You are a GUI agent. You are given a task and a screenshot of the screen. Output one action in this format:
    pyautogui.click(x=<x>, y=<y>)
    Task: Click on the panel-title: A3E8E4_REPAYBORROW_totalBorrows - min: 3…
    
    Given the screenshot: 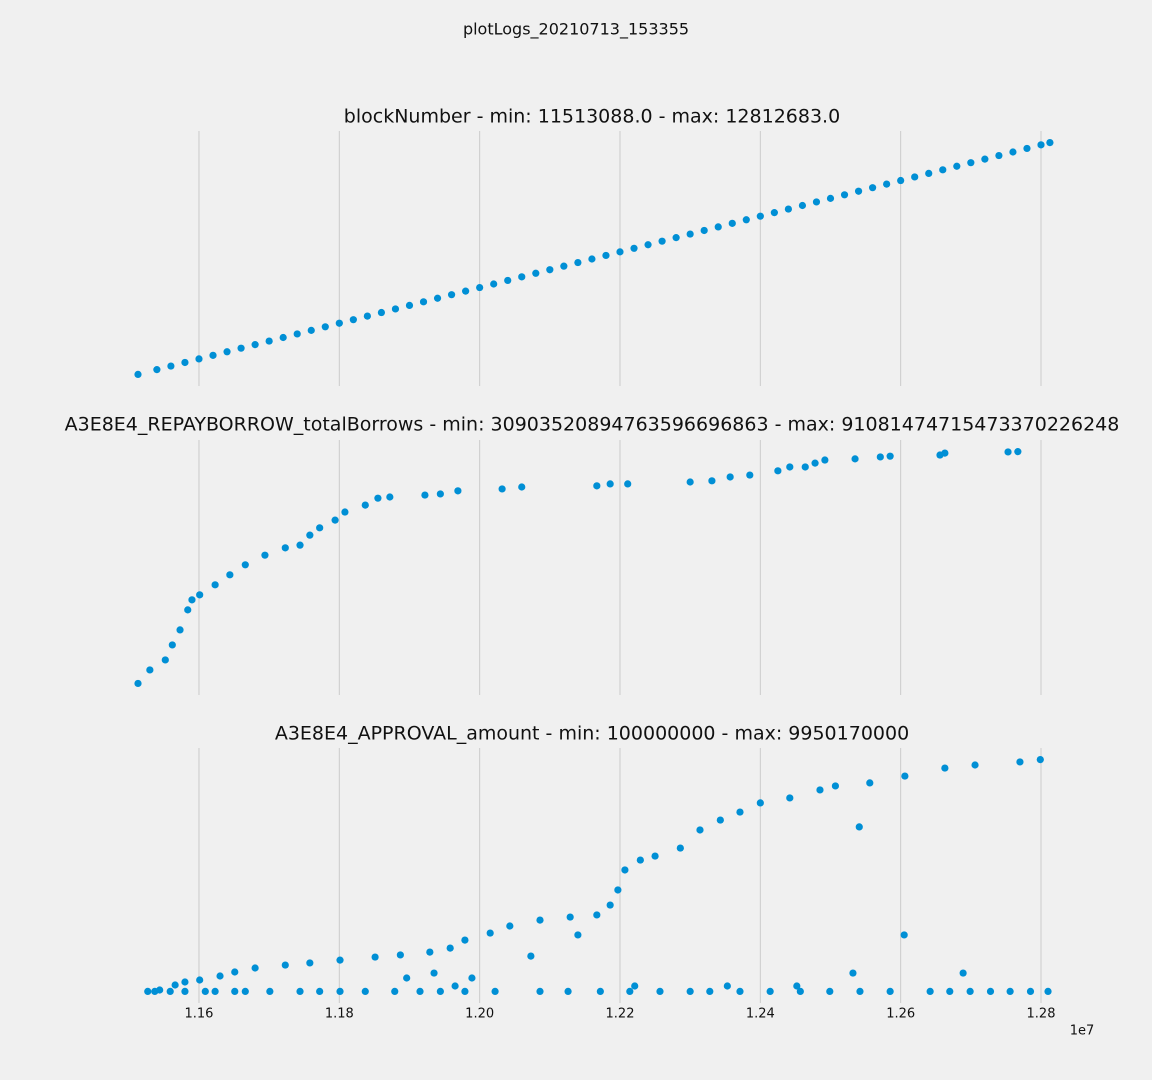 What is the action you would take?
    pyautogui.click(x=592, y=425)
    